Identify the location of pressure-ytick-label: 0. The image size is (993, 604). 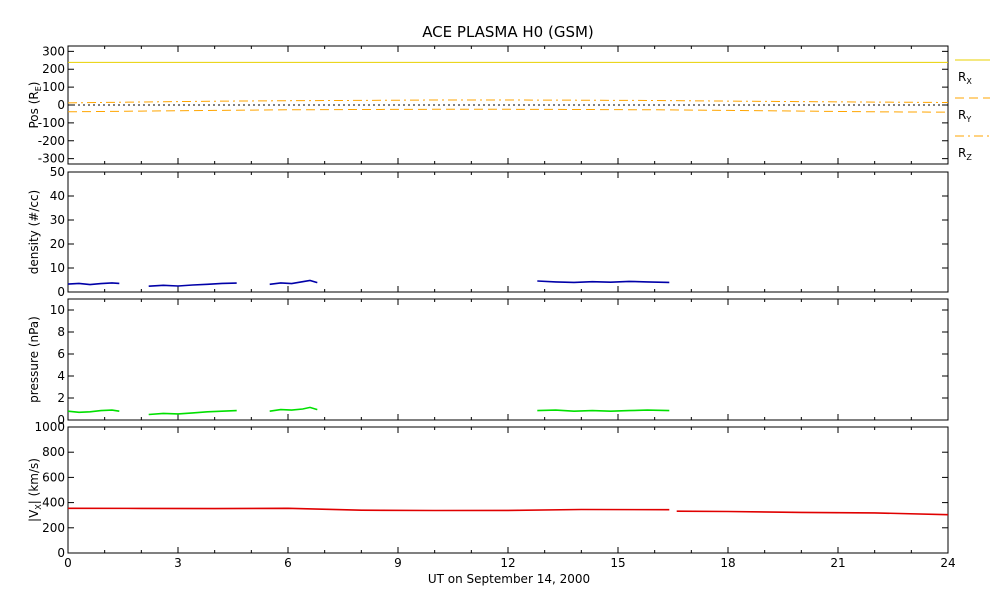
(61, 420).